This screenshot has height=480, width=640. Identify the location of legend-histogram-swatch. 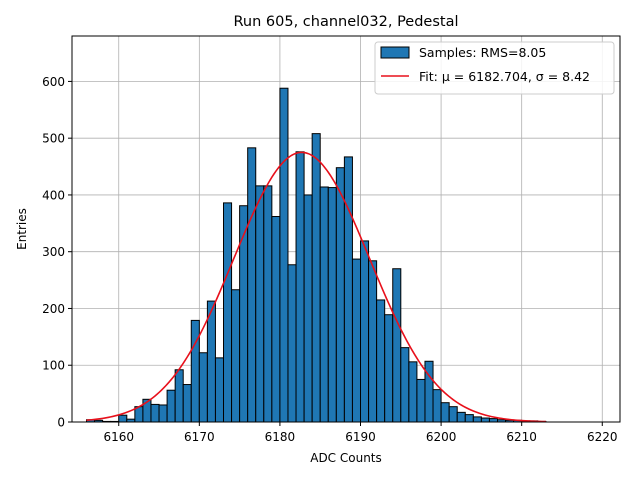
(395, 52).